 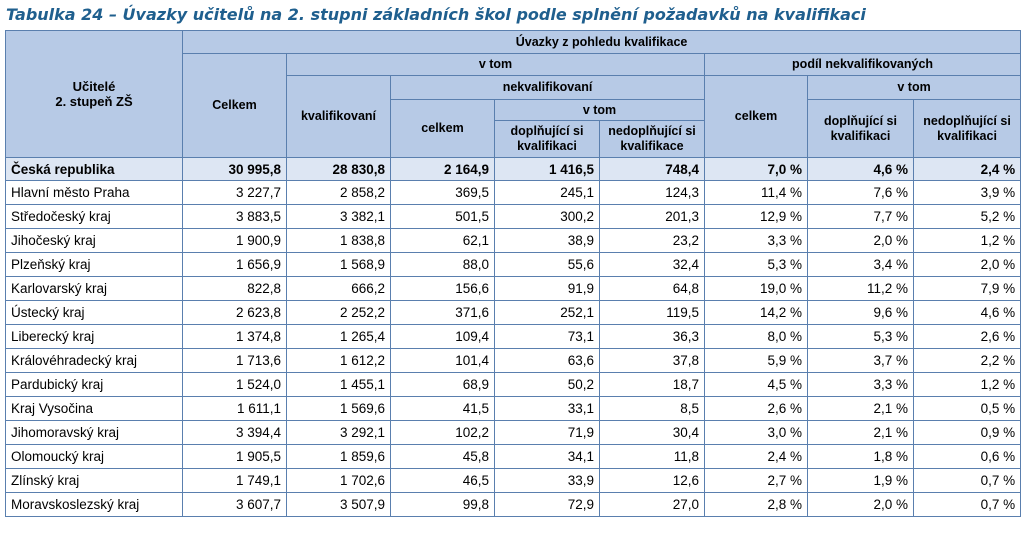 I want to click on header-nekv-v-tom: v tom, so click(x=599, y=110).